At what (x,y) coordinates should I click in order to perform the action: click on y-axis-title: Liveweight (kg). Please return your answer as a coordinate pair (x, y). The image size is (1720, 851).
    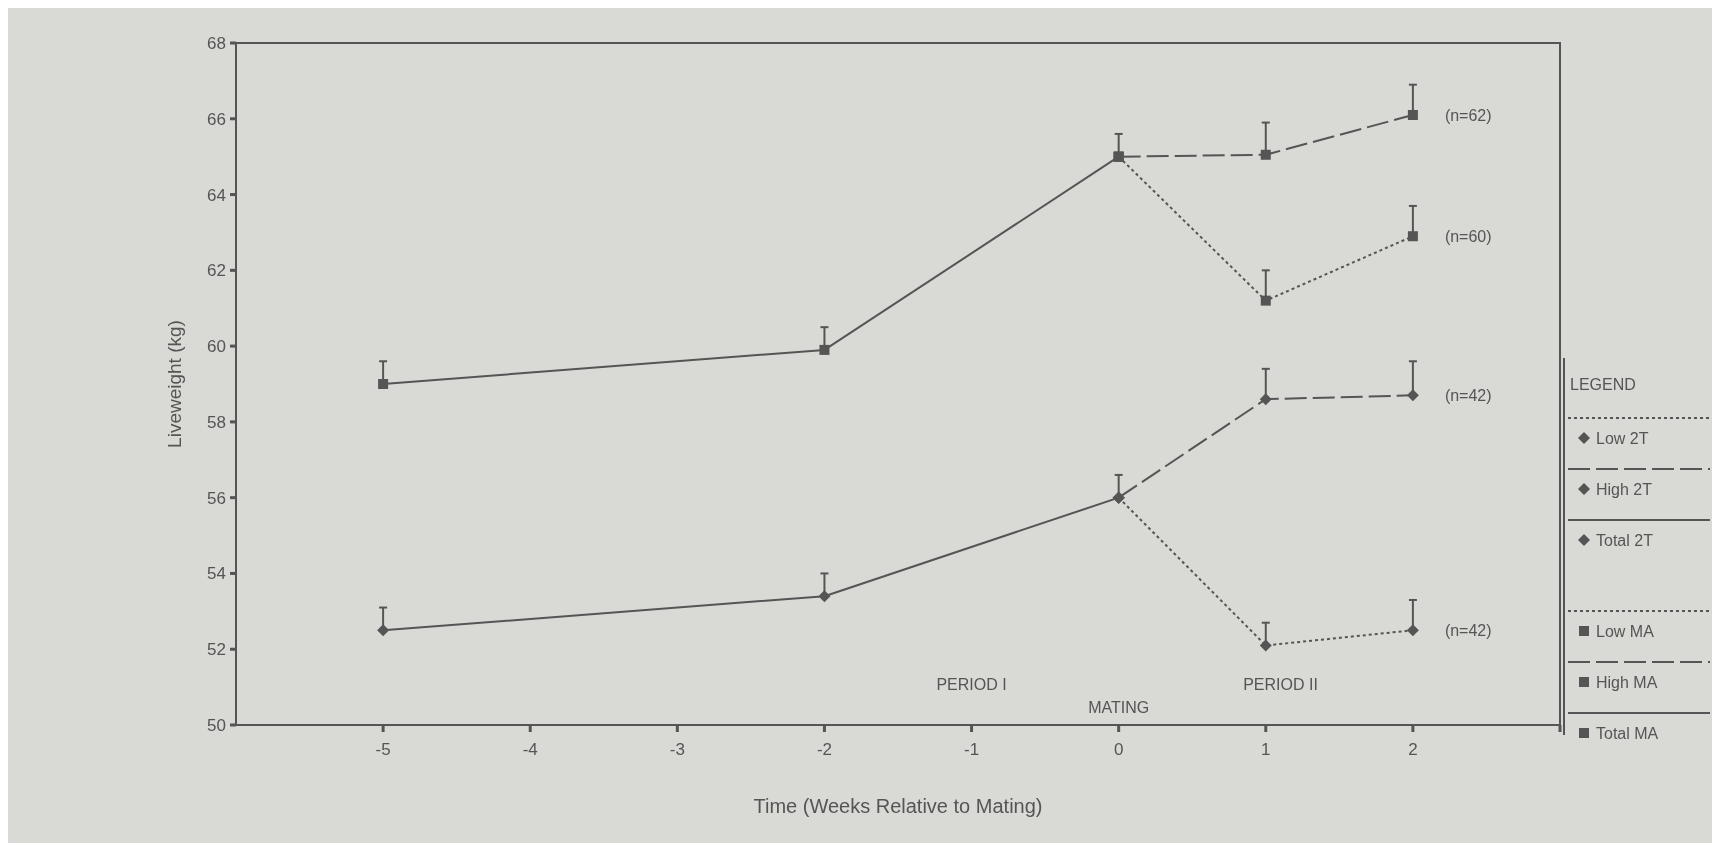
    Looking at the image, I should click on (174, 384).